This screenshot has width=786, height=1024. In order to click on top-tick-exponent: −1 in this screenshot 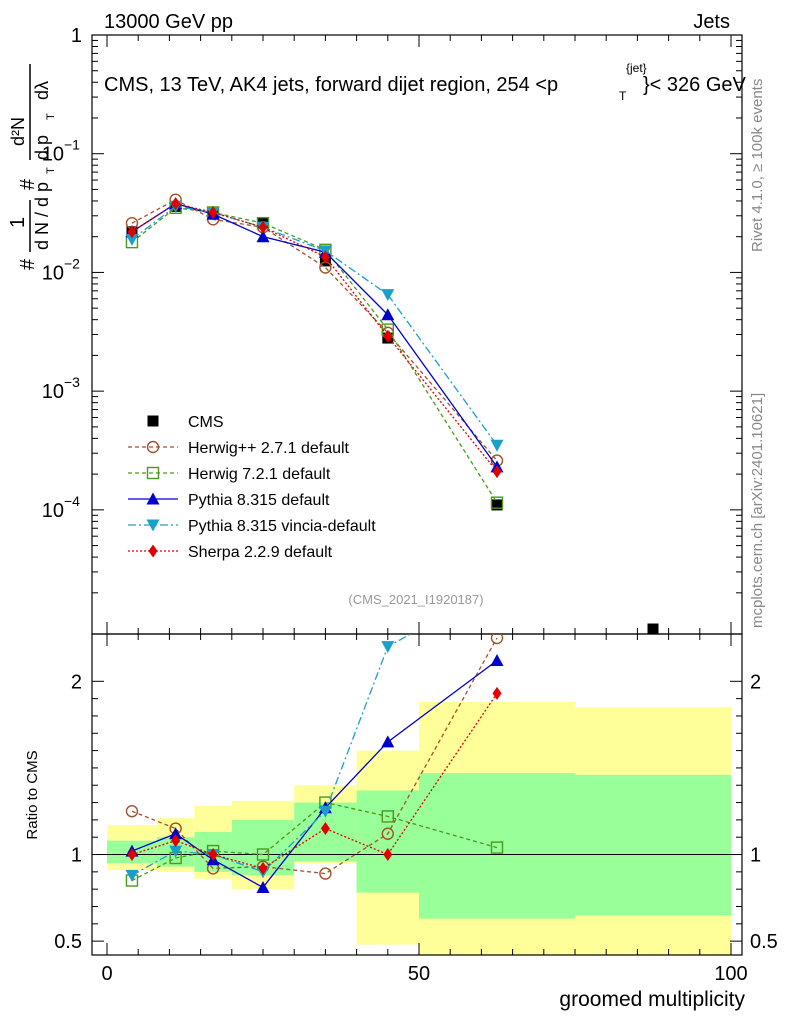, I will do `click(72, 145)`.